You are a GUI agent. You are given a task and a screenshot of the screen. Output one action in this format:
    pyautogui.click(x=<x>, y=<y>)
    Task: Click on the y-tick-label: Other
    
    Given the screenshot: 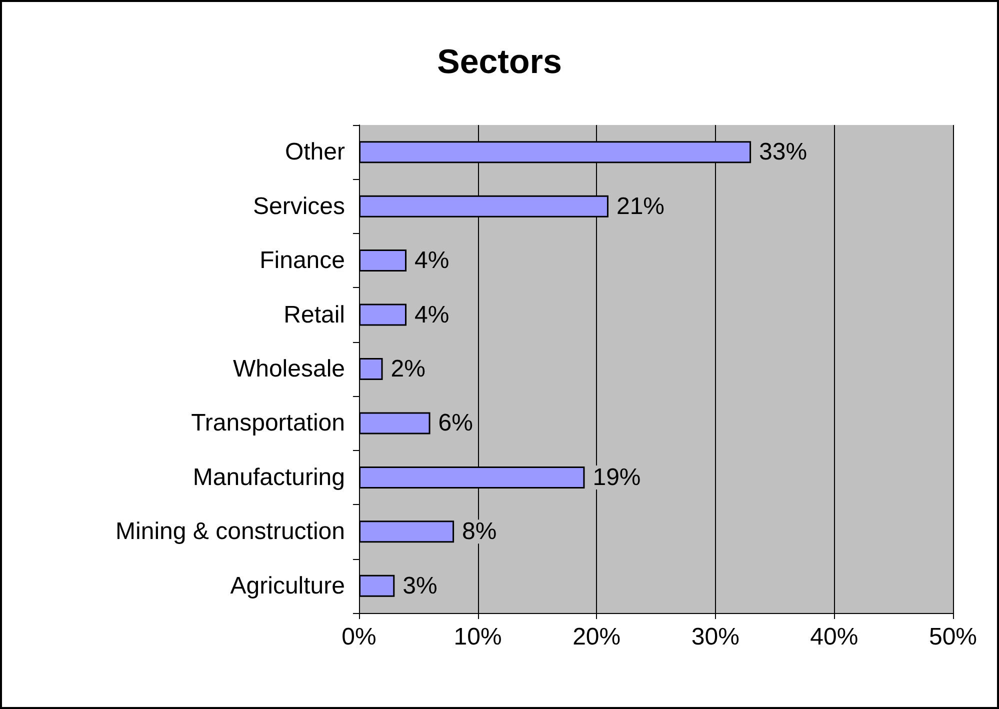 What is the action you would take?
    pyautogui.click(x=314, y=152)
    